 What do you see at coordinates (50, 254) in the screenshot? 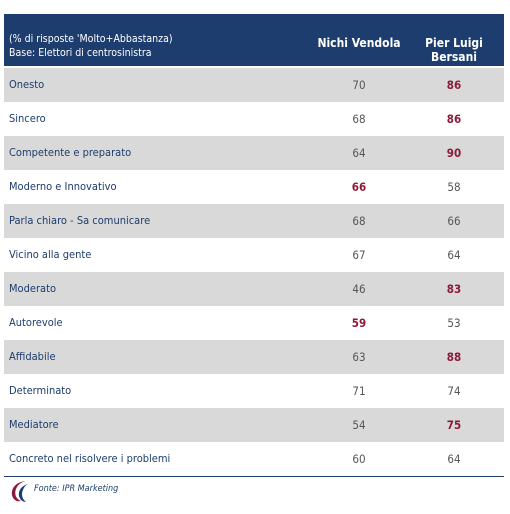
I see `row-label: Vicino alla gente` at bounding box center [50, 254].